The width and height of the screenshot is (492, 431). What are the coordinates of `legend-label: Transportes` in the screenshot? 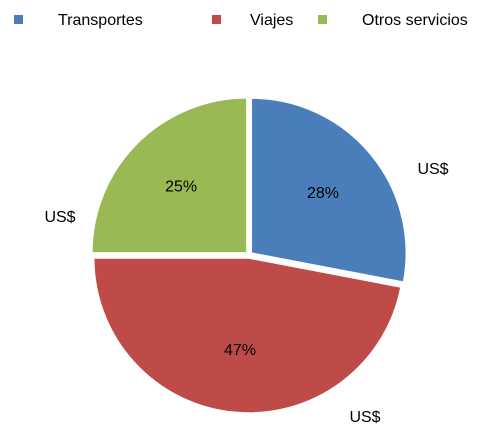 It's located at (100, 20).